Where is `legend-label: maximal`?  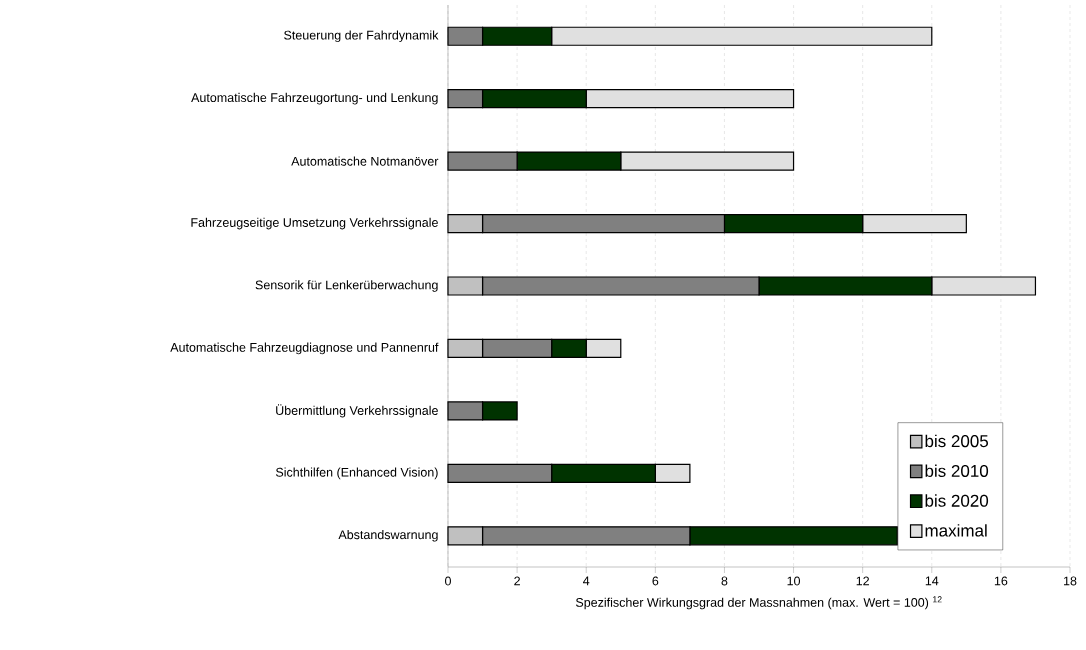 legend-label: maximal is located at coordinates (956, 530).